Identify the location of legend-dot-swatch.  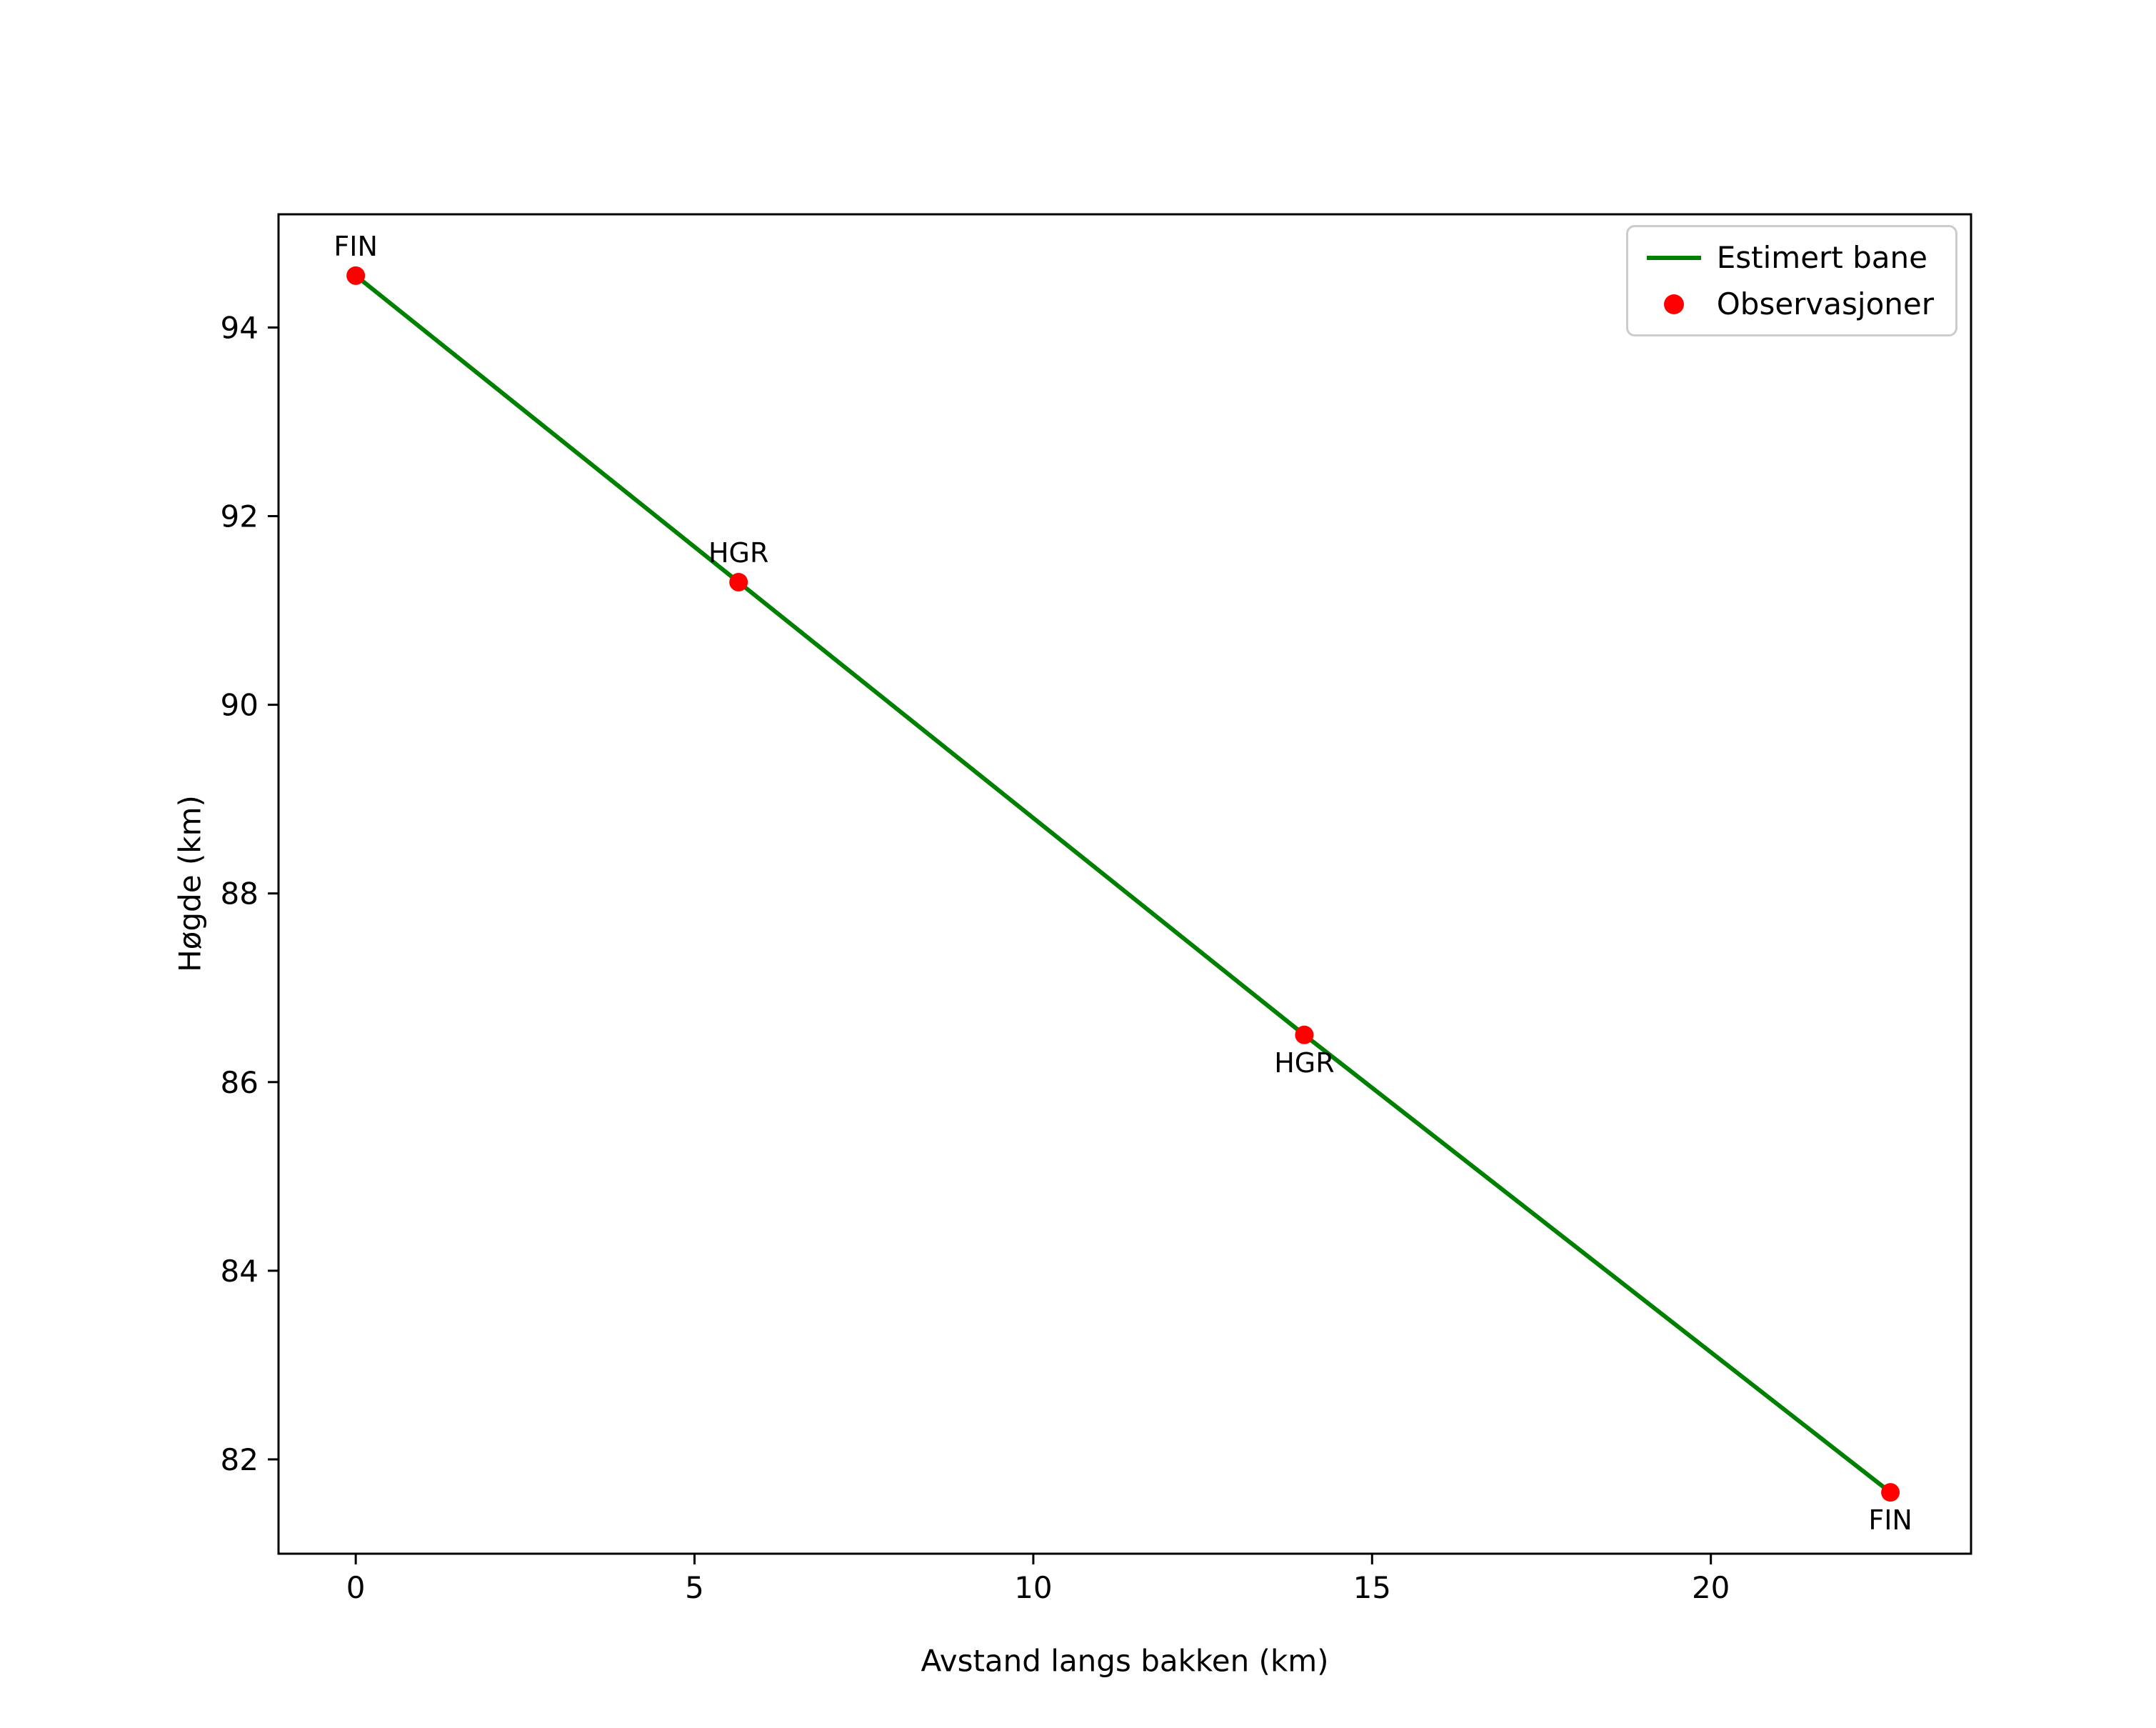
(1674, 304).